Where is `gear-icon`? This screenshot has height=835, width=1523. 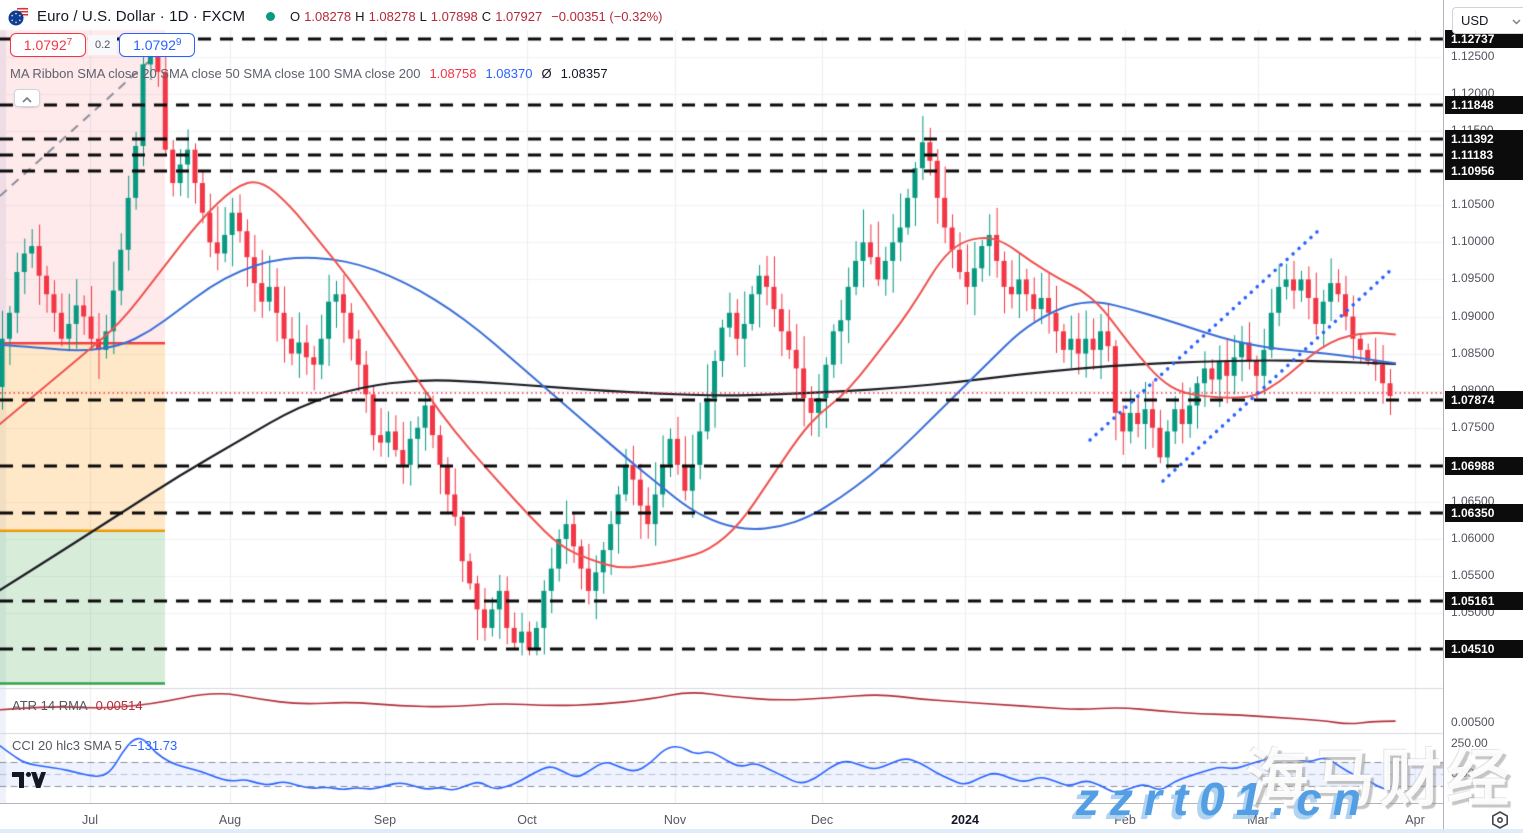
gear-icon is located at coordinates (1500, 822).